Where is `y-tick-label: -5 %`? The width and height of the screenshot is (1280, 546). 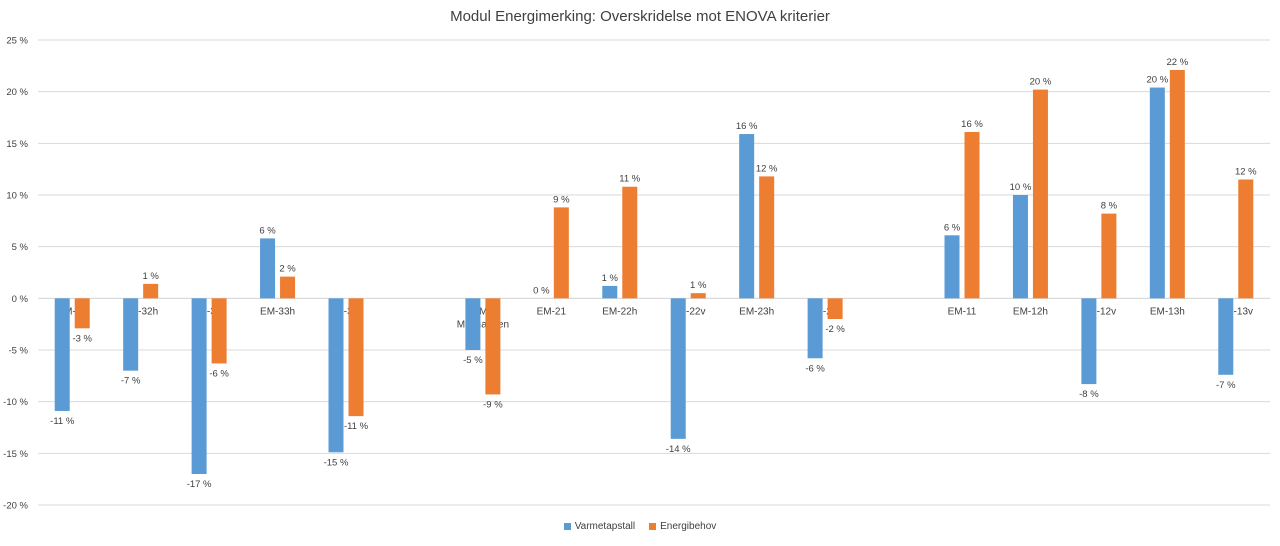 y-tick-label: -5 % is located at coordinates (18, 351).